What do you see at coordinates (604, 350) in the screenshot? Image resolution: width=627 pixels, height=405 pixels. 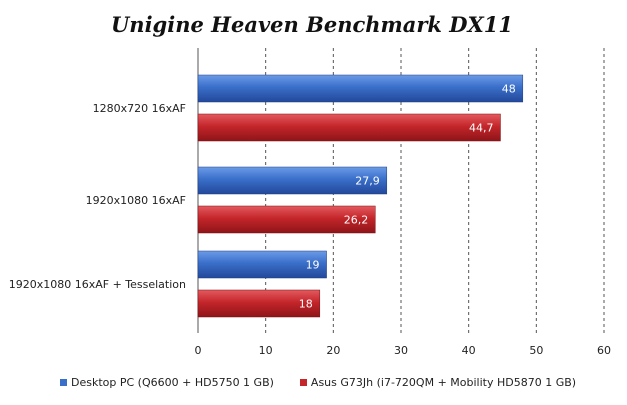 I see `x-tick-label: 60` at bounding box center [604, 350].